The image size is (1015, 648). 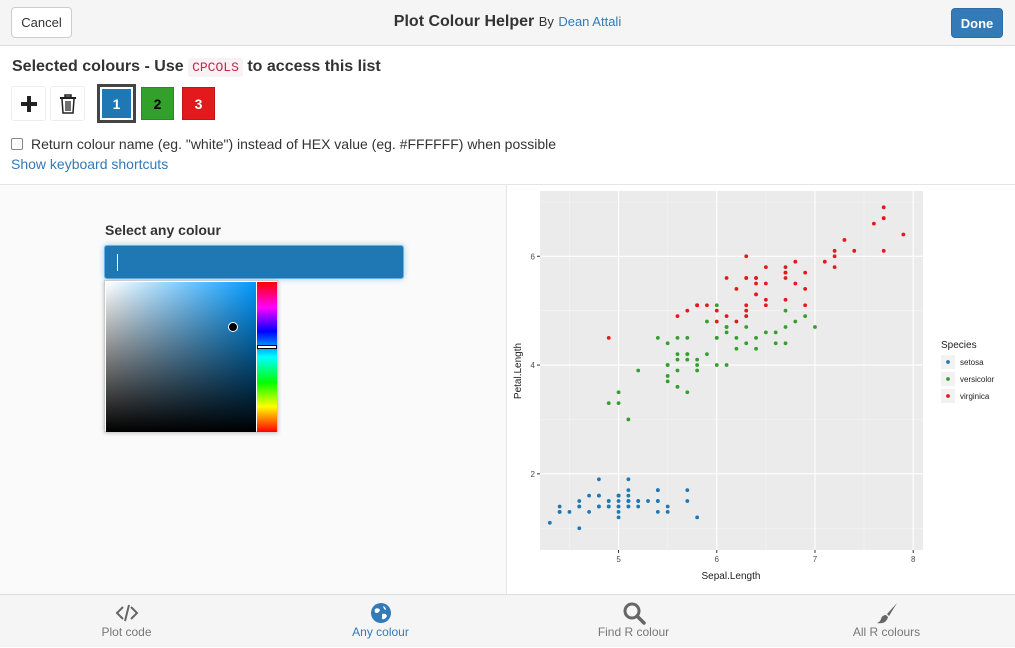 I want to click on colour-input, so click(x=254, y=262).